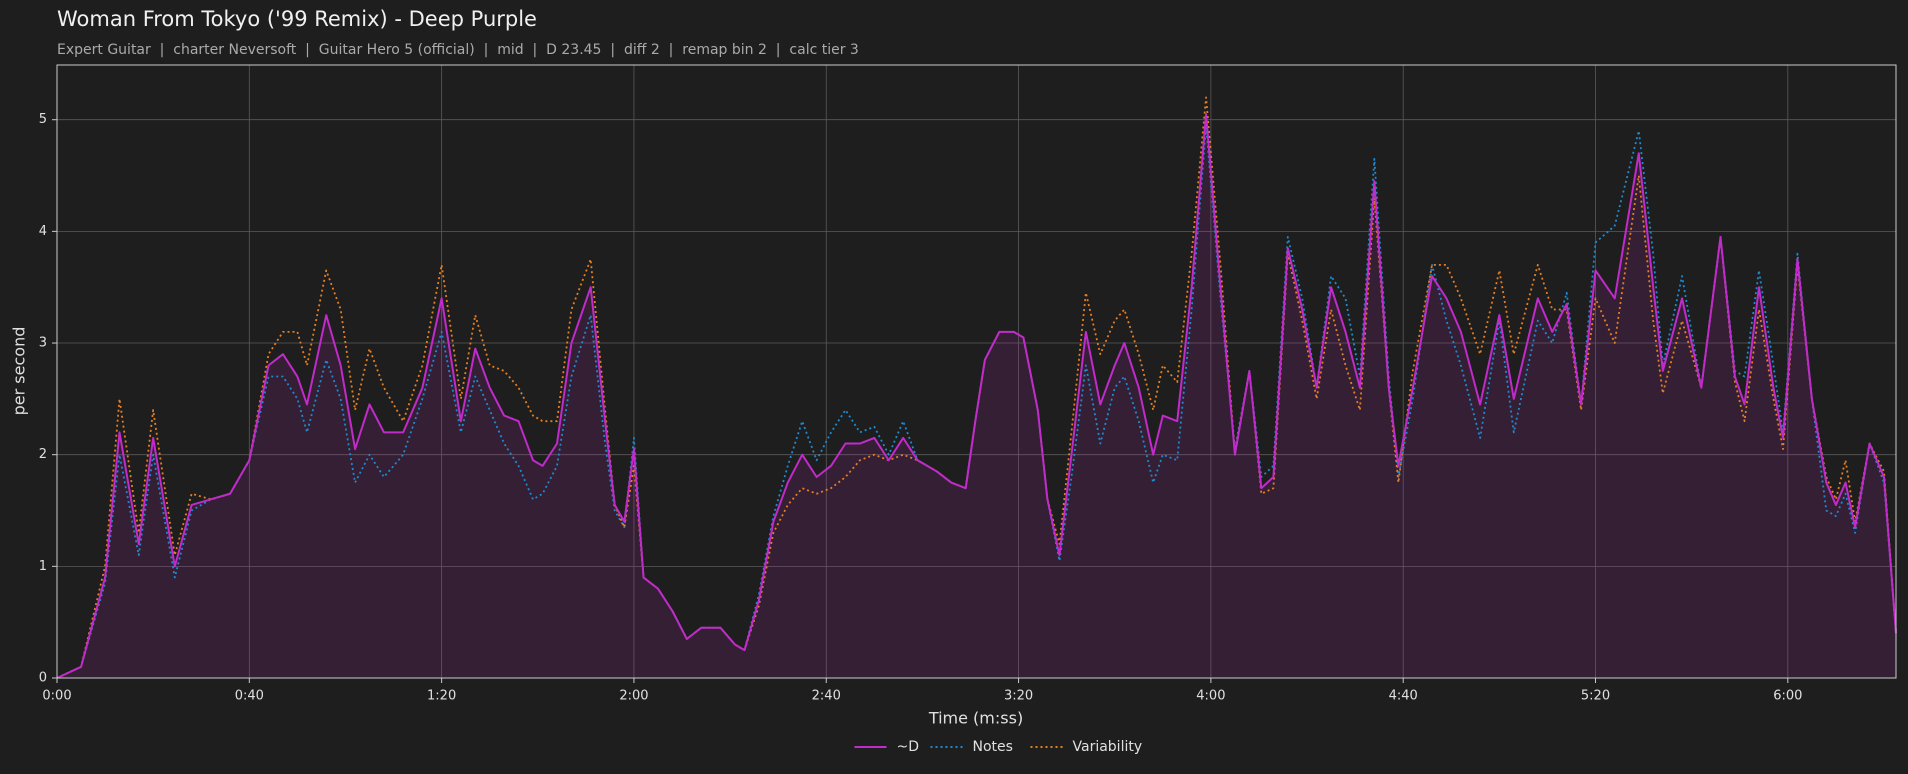 The height and width of the screenshot is (774, 1908). What do you see at coordinates (249, 696) in the screenshot?
I see `x-tick-label: 0:40` at bounding box center [249, 696].